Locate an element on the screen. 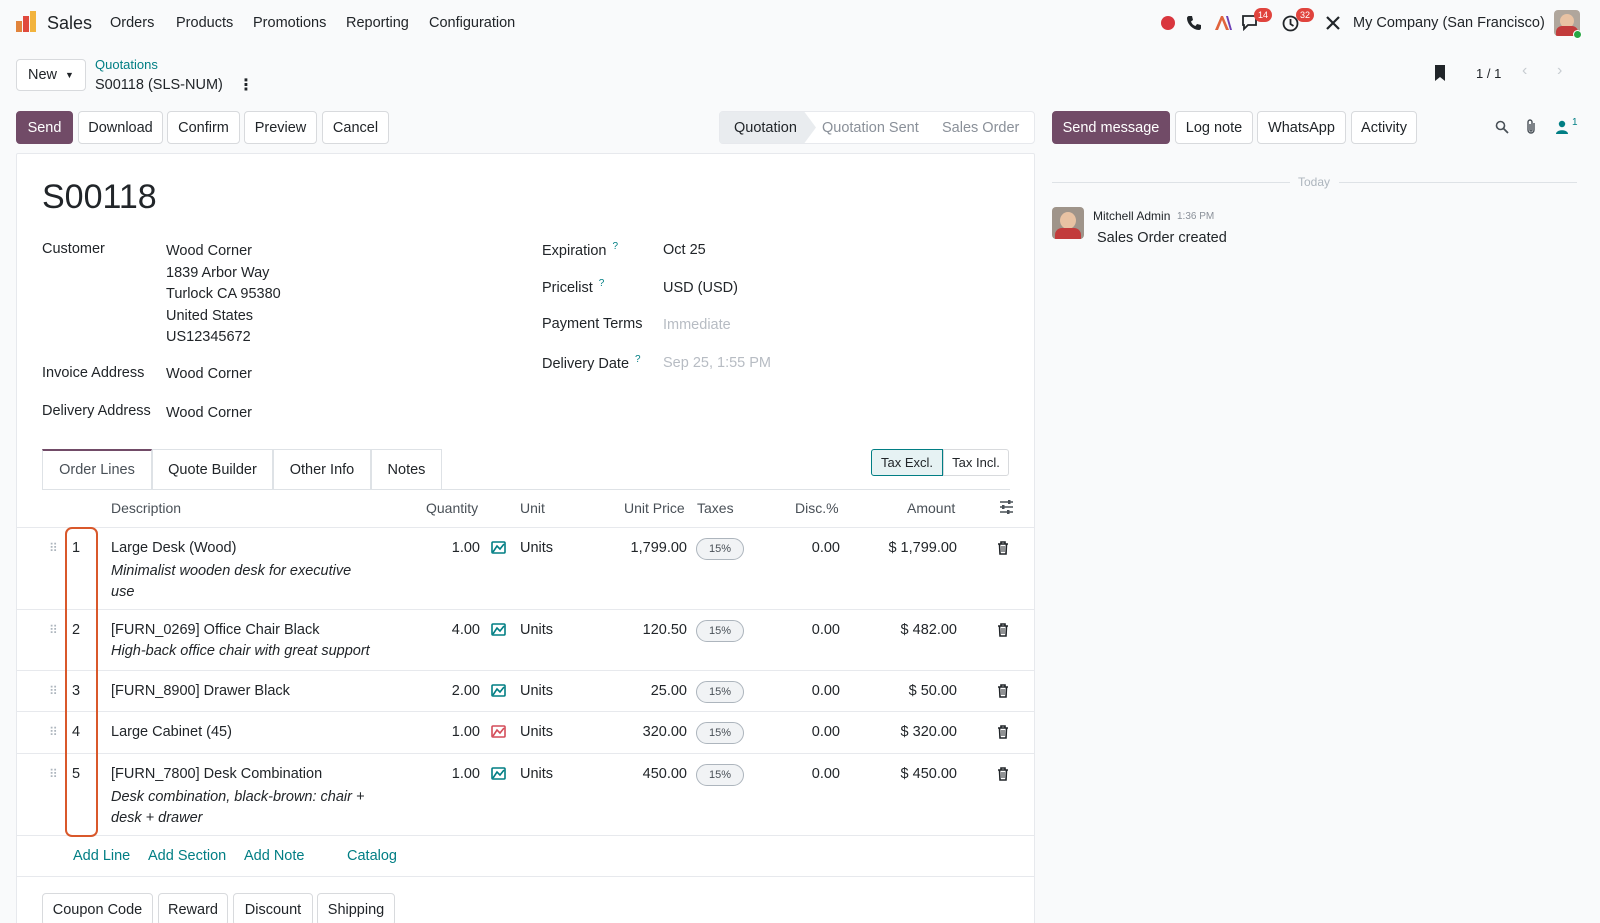  payment-terms-field: Immediate is located at coordinates (697, 325).